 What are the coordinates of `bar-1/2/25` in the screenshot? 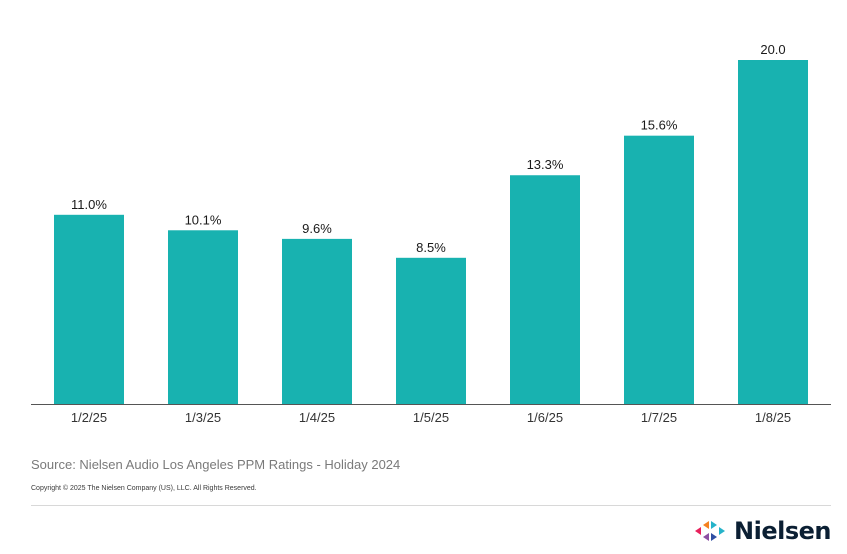 It's located at (89, 309).